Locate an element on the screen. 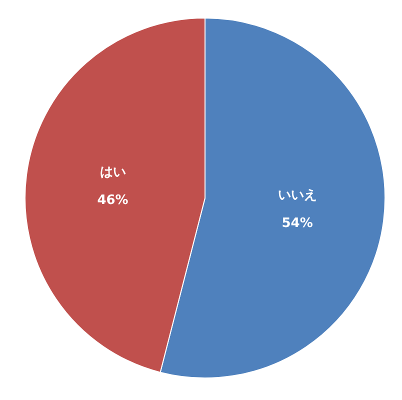 The image size is (402, 400). slice-label: いいえ is located at coordinates (297, 196).